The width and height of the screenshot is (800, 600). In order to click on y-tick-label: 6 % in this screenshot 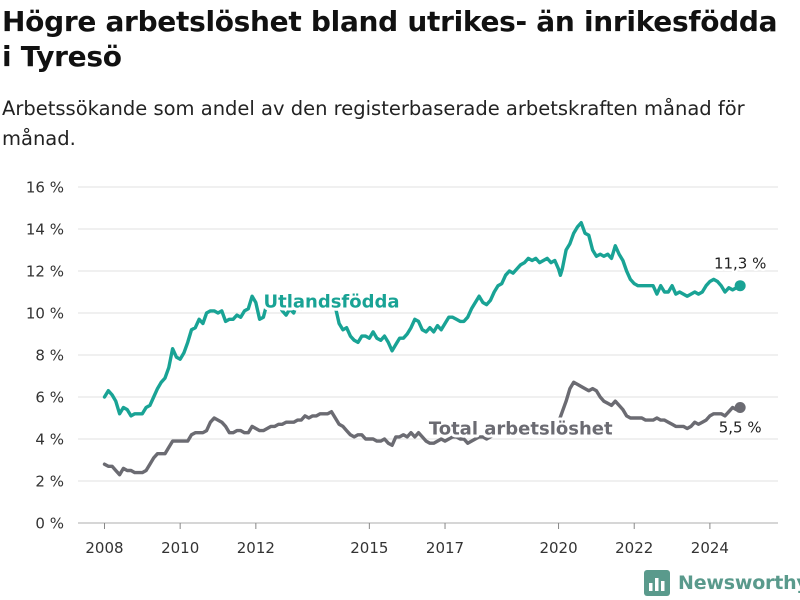, I will do `click(49, 398)`.